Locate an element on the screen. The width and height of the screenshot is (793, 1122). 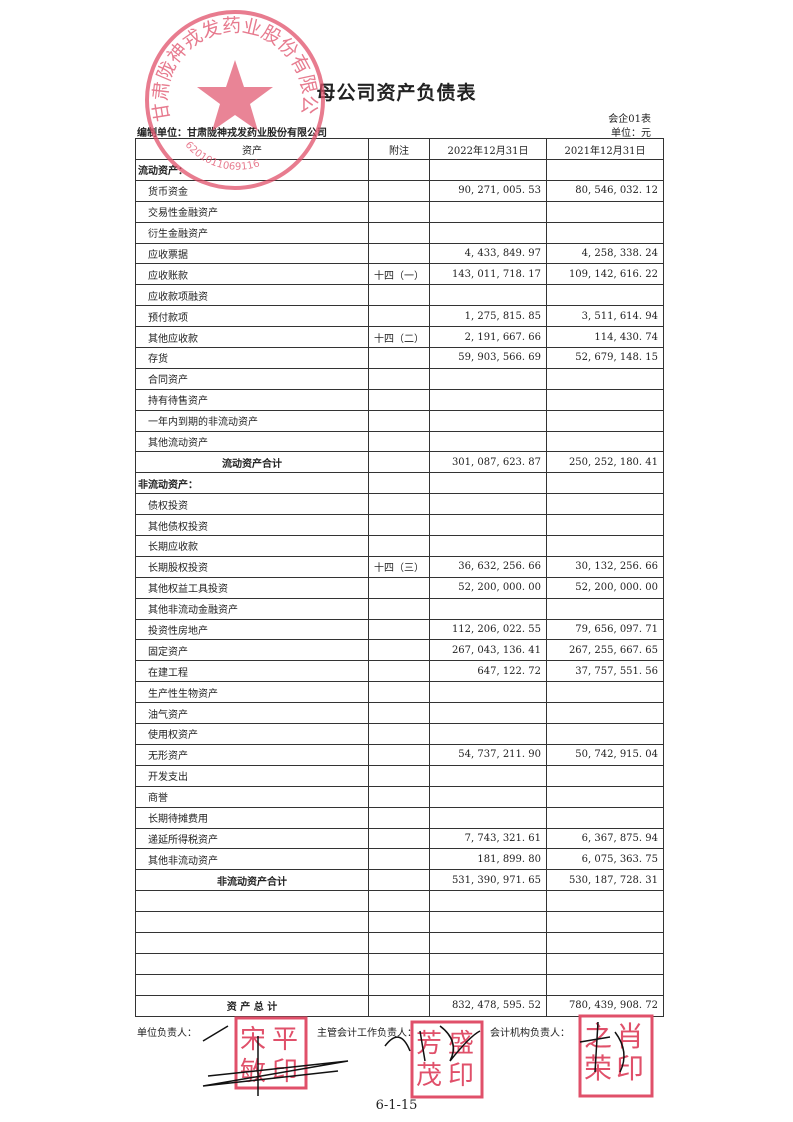
row-item: 递延所得税资产 is located at coordinates (252, 838).